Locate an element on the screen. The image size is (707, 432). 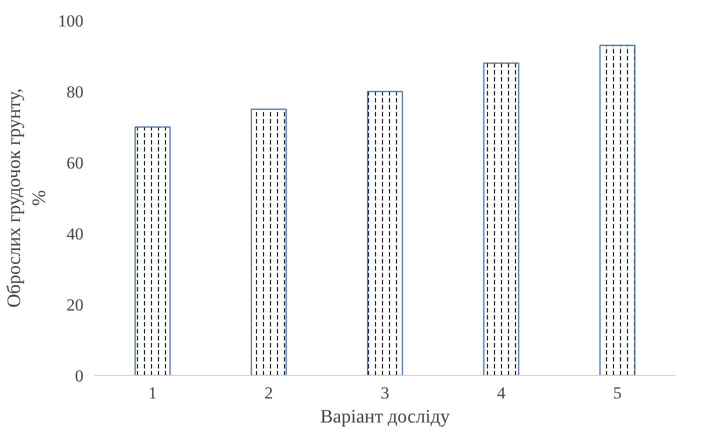
y-tick-label: 40 is located at coordinates (75, 234).